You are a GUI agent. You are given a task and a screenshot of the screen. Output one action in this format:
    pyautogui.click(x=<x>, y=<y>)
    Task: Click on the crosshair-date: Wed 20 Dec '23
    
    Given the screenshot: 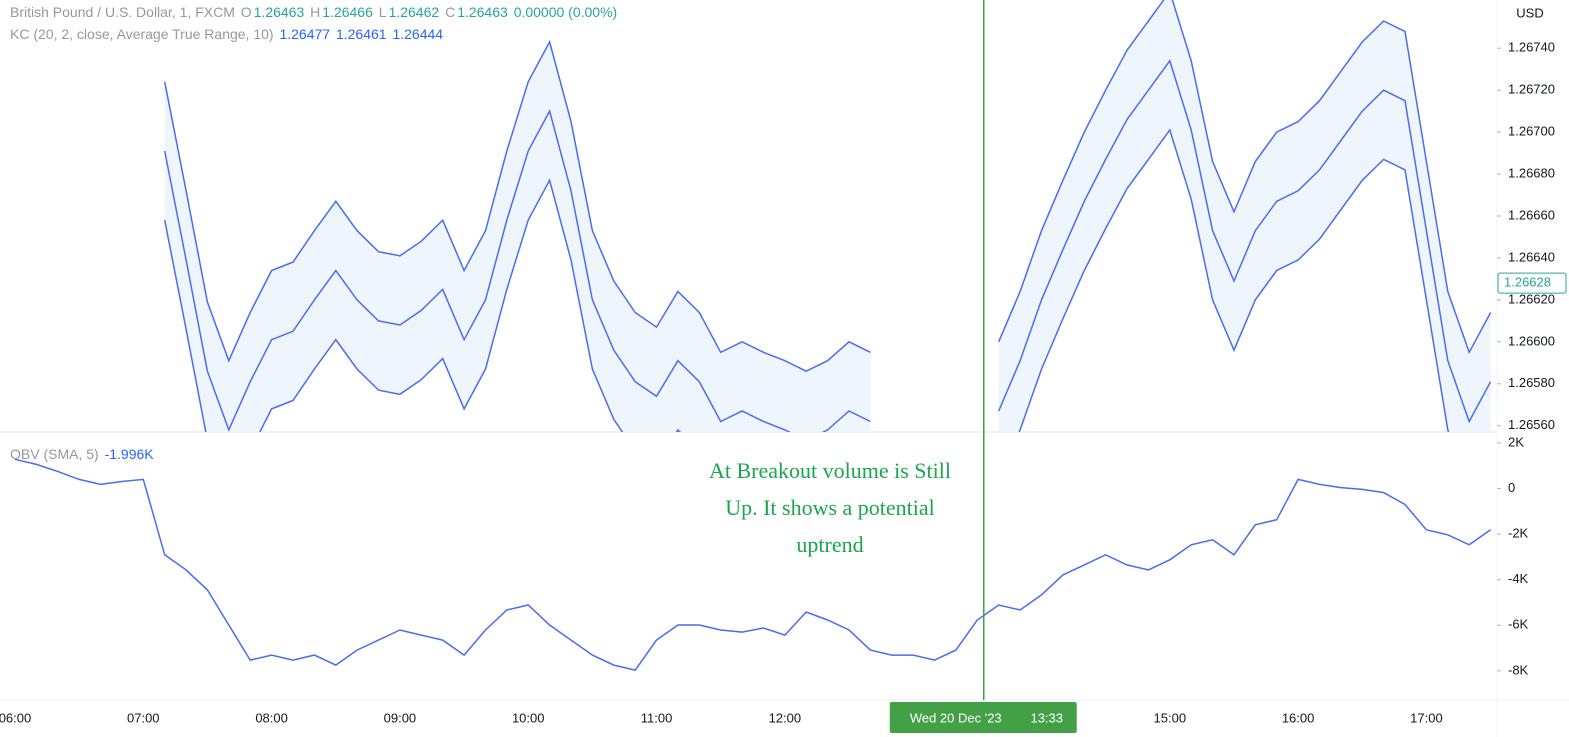 What is the action you would take?
    pyautogui.click(x=956, y=717)
    